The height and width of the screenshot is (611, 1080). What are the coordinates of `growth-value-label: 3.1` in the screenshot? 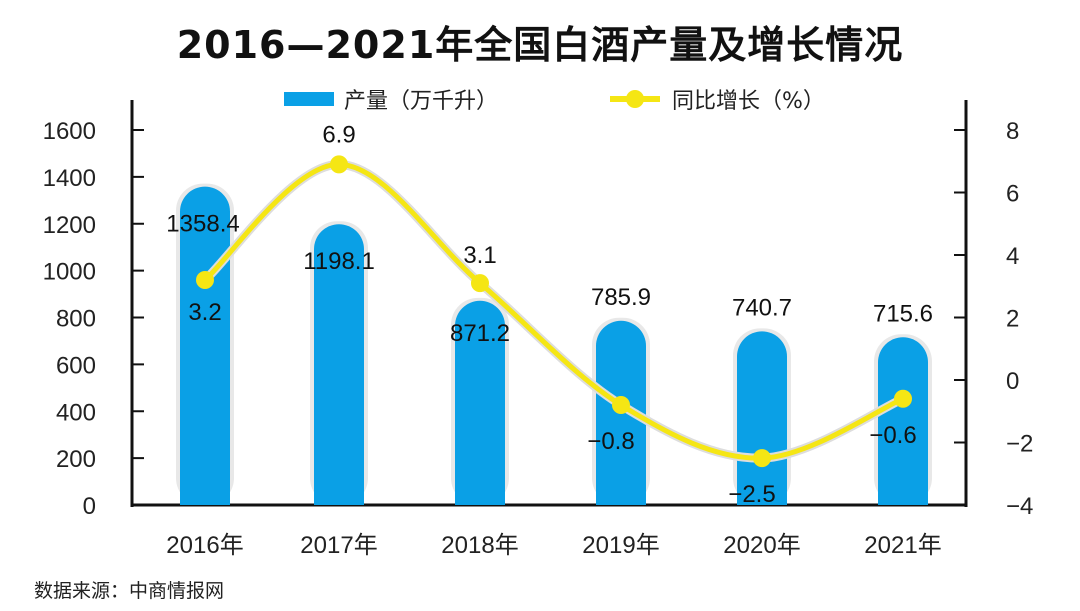 It's located at (479, 255).